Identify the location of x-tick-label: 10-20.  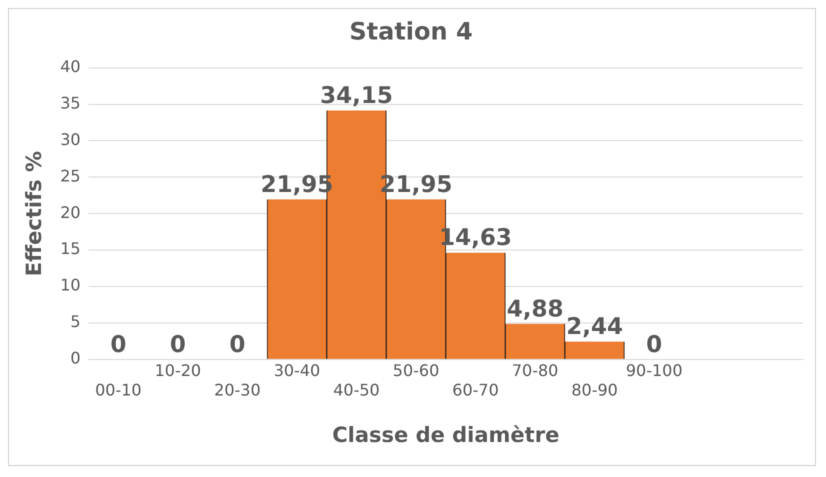
(178, 370).